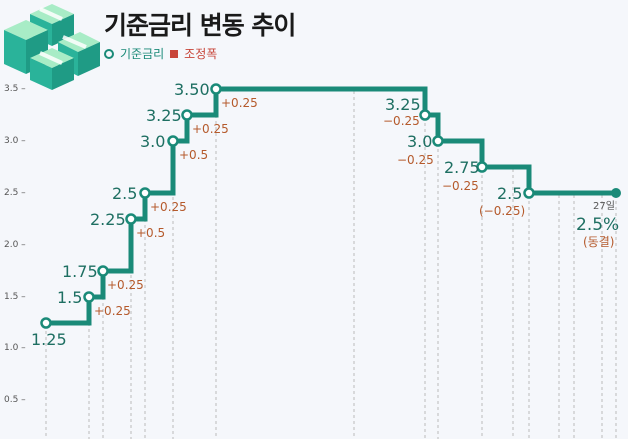 This screenshot has height=439, width=628. What do you see at coordinates (52, 47) in the screenshot?
I see `money-stack-icon` at bounding box center [52, 47].